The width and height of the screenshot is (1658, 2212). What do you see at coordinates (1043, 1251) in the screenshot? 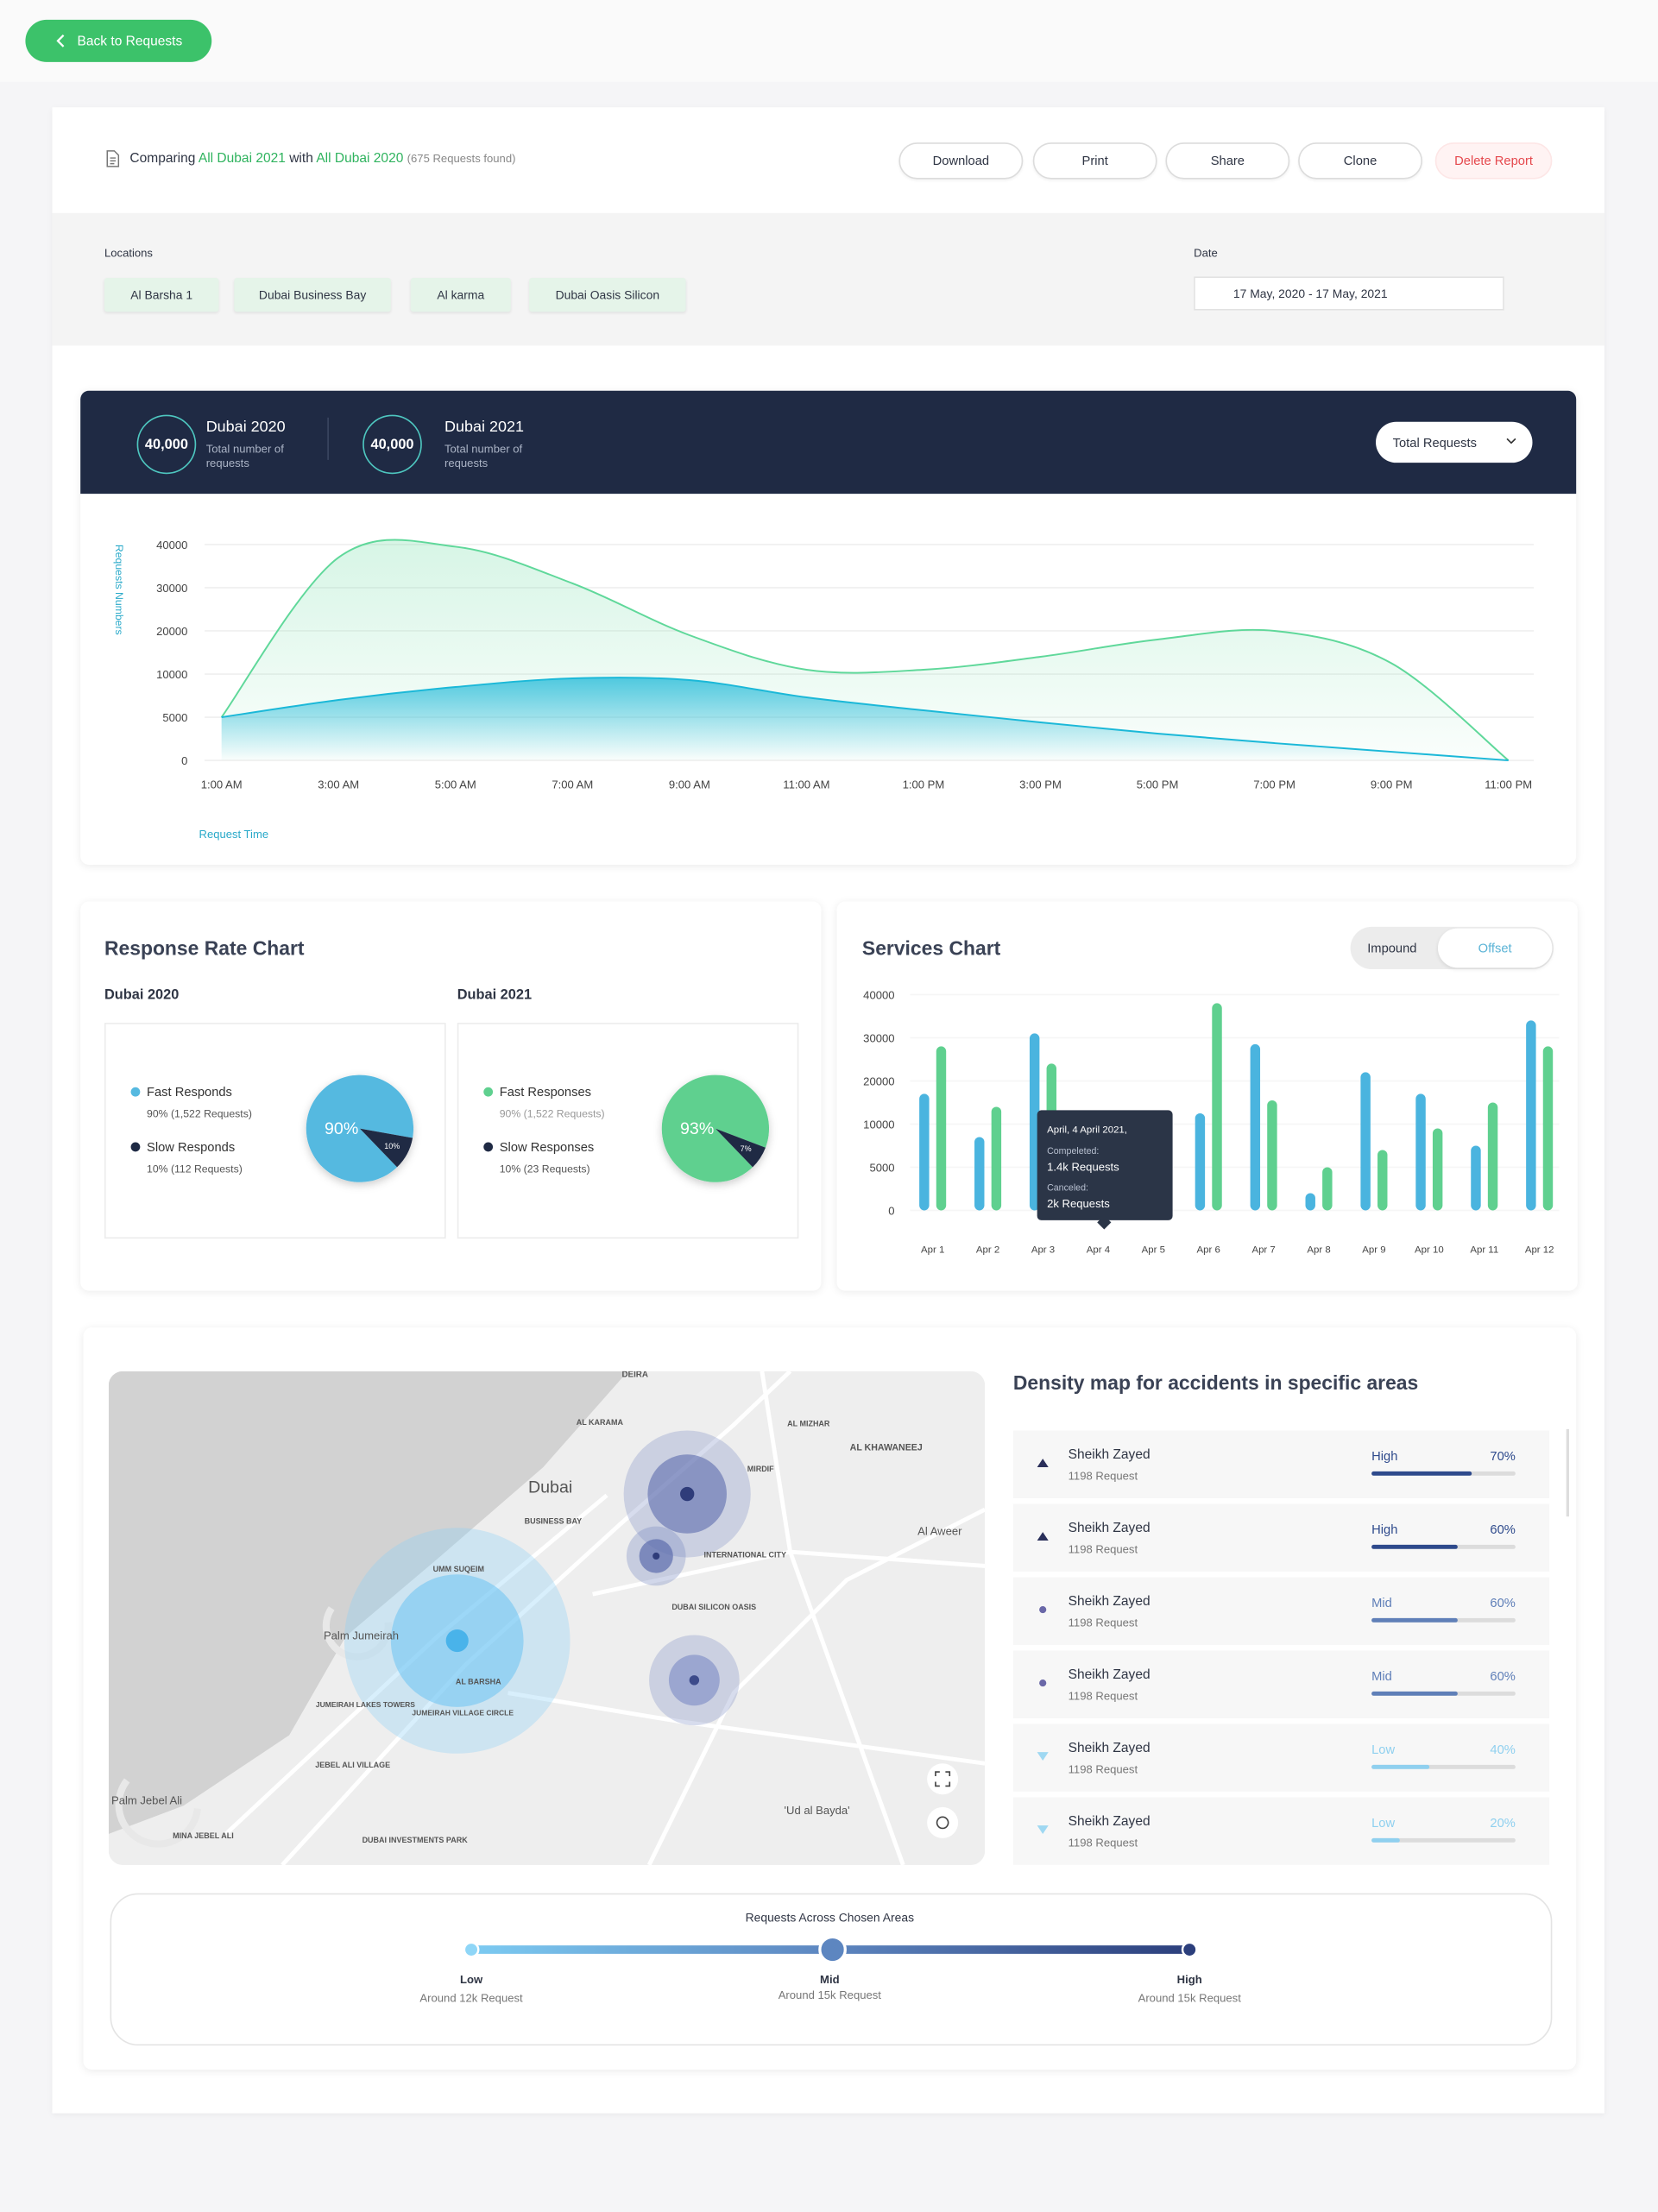
I see `x-tick-label: Apr 3` at bounding box center [1043, 1251].